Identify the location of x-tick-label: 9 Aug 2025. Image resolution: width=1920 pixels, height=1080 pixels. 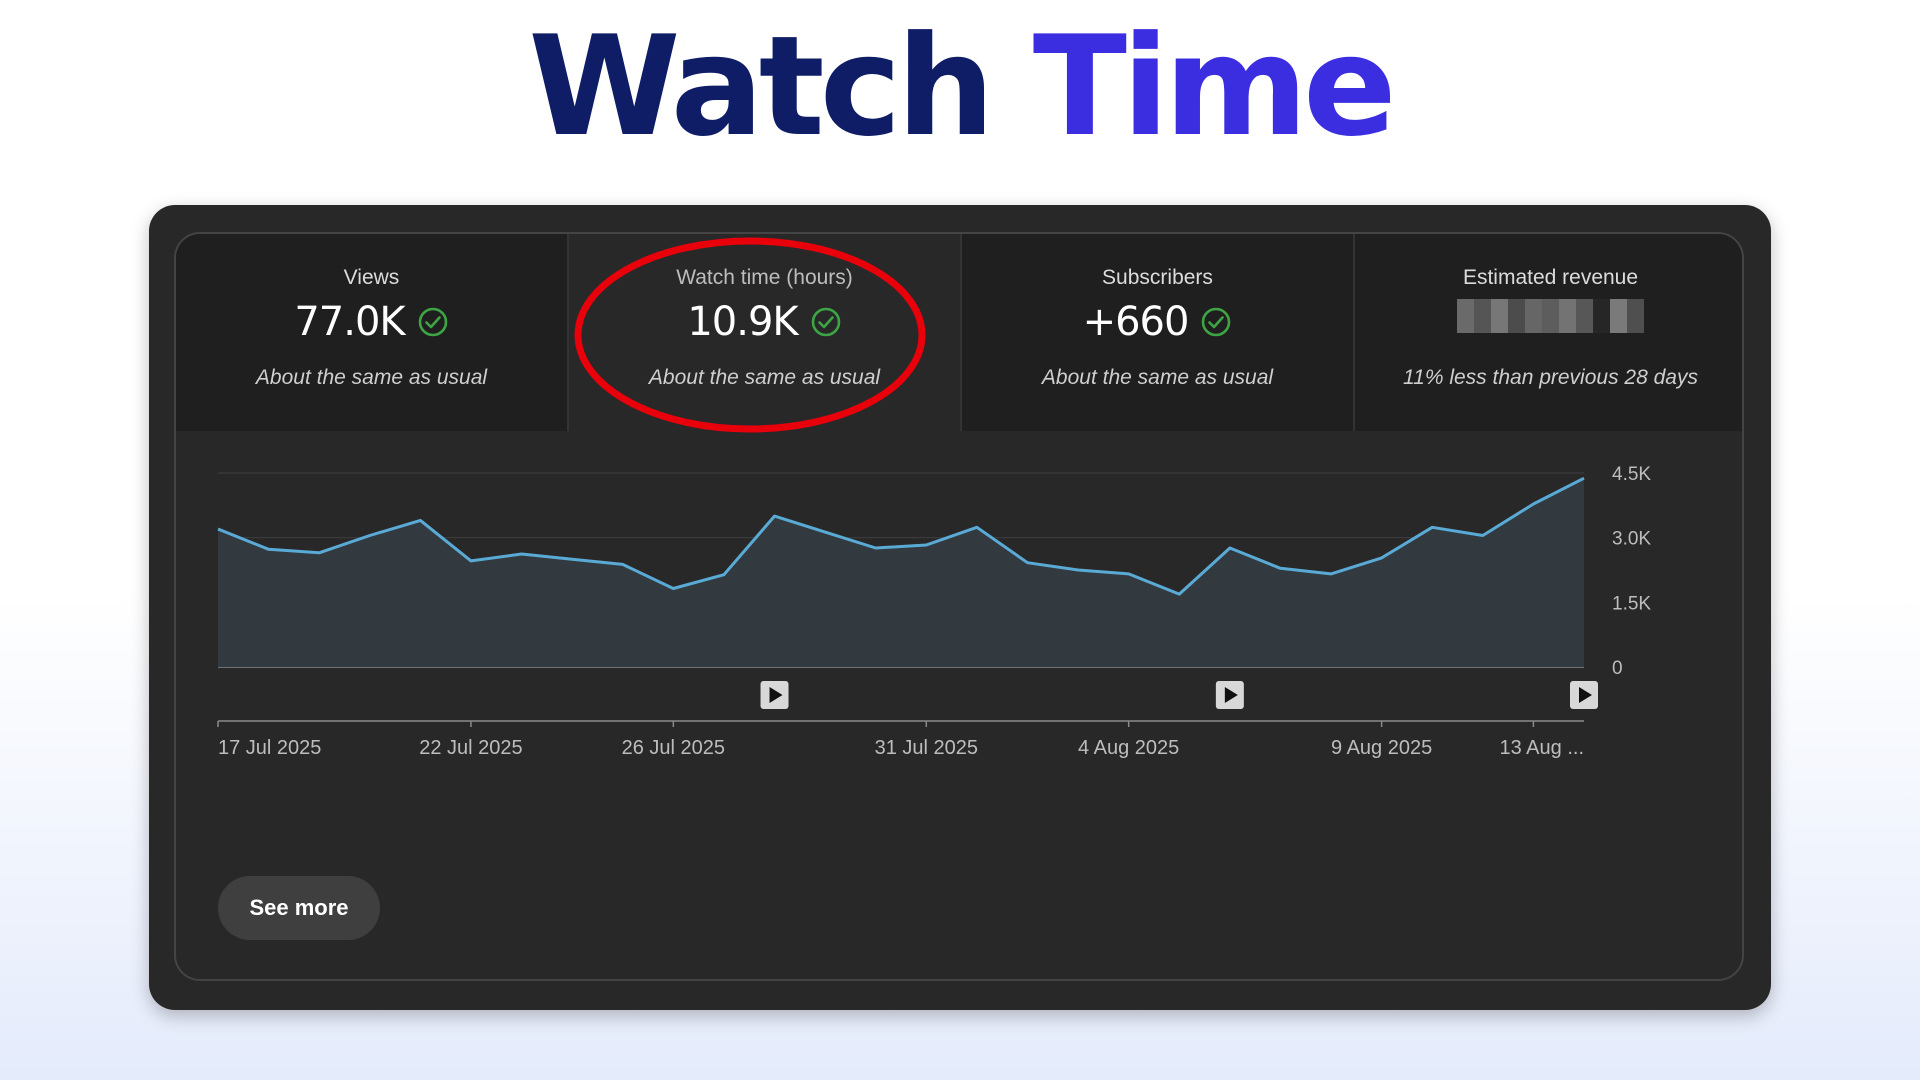
(1381, 748).